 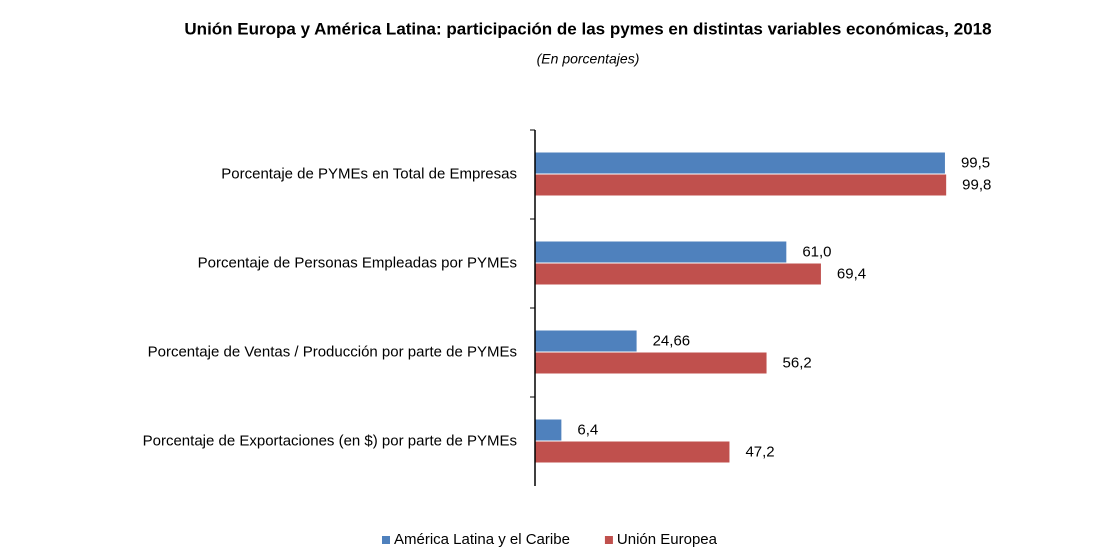 What do you see at coordinates (759, 451) in the screenshot?
I see `data-label: 47,2` at bounding box center [759, 451].